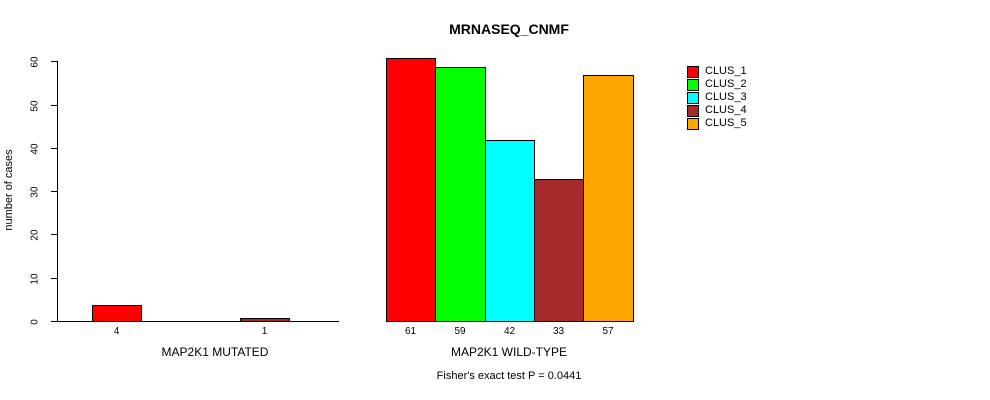 Image resolution: width=990 pixels, height=400 pixels. Describe the element at coordinates (198, 321) in the screenshot. I see `x-baseline` at that location.